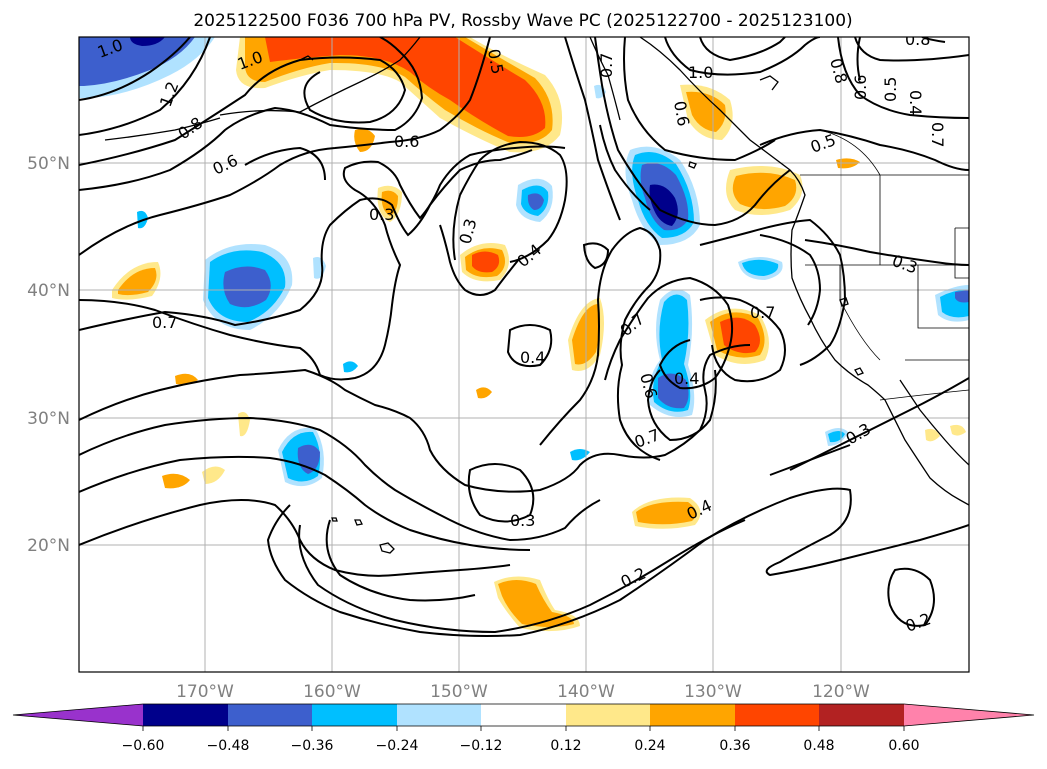 Image resolution: width=1047 pixels, height=769 pixels. What do you see at coordinates (48, 419) in the screenshot?
I see `lat-label-30n: 30°N` at bounding box center [48, 419].